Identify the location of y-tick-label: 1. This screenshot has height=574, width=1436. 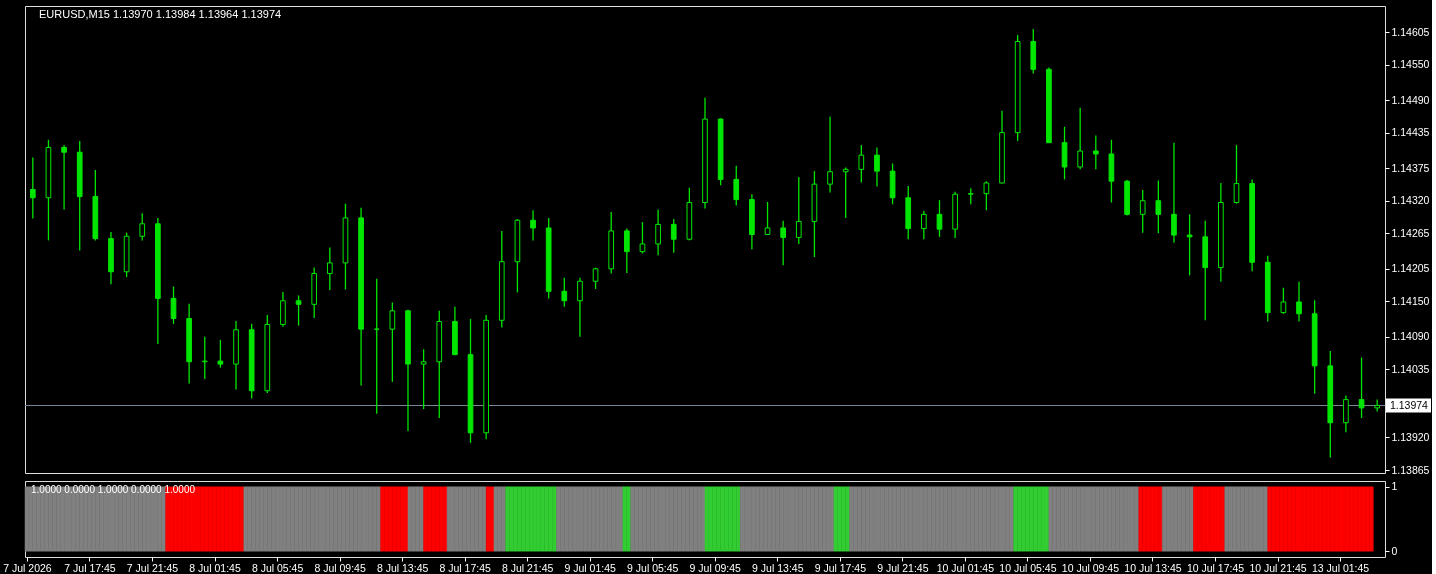
(1394, 486).